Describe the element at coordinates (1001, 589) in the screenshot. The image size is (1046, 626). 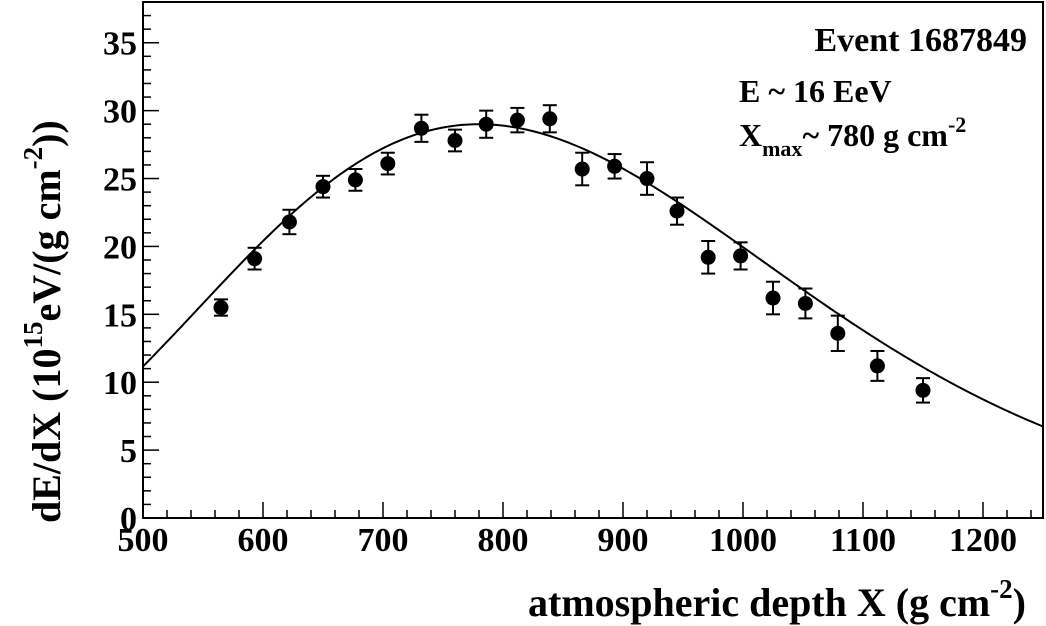
I see `x-axis-title-sup: -2` at that location.